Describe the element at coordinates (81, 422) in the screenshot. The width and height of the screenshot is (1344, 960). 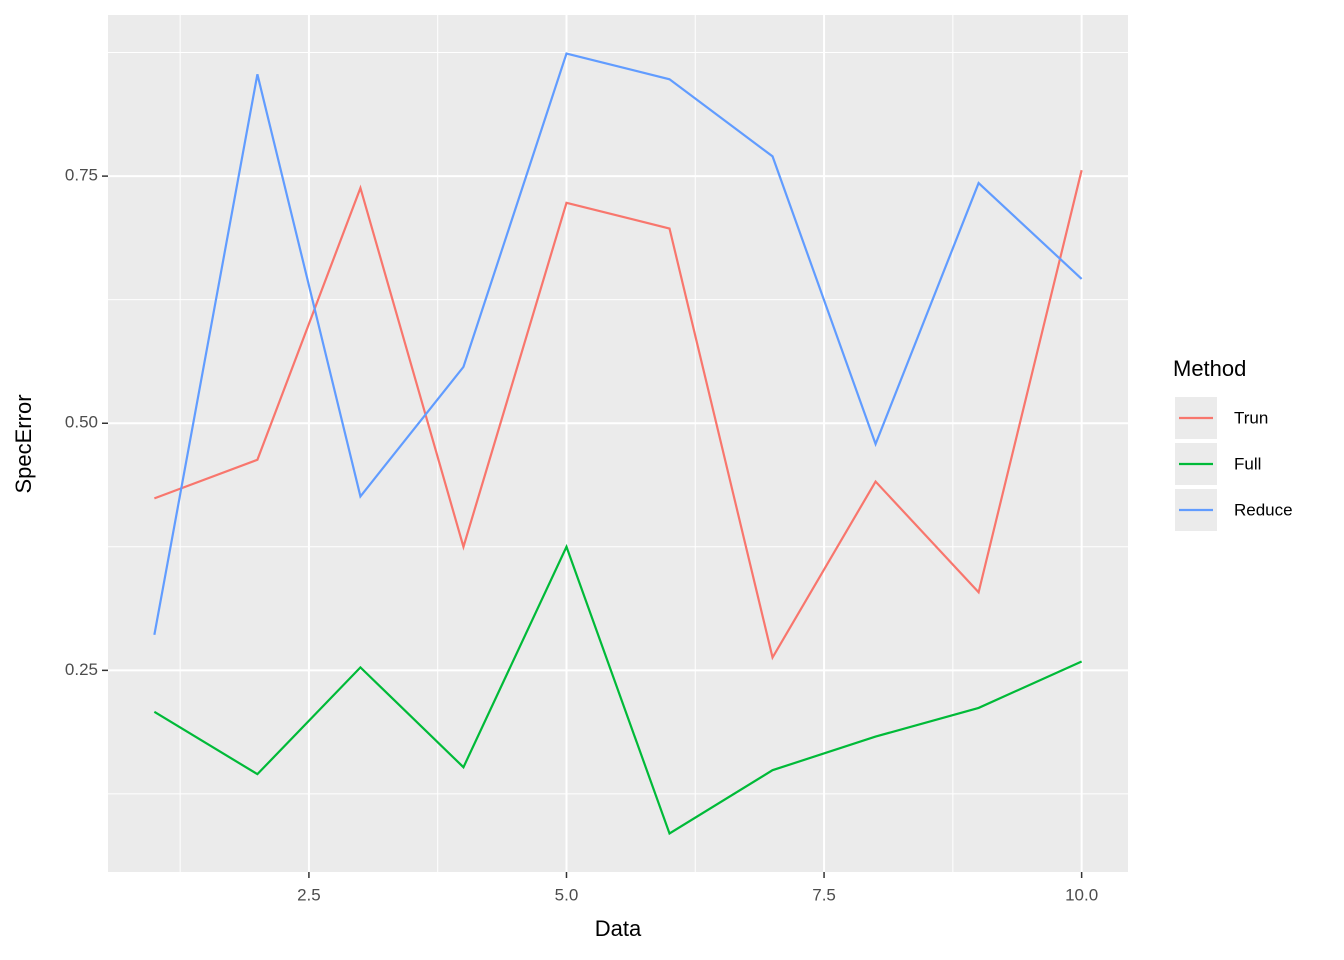
I see `y-tick-label: 0.50` at that location.